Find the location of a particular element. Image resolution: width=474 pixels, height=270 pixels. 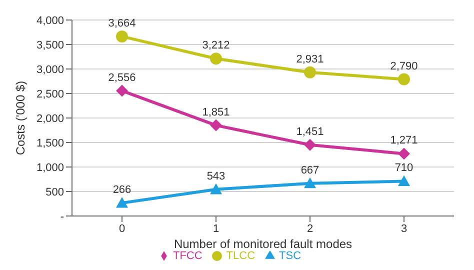

data-label: 3,212 is located at coordinates (216, 46).